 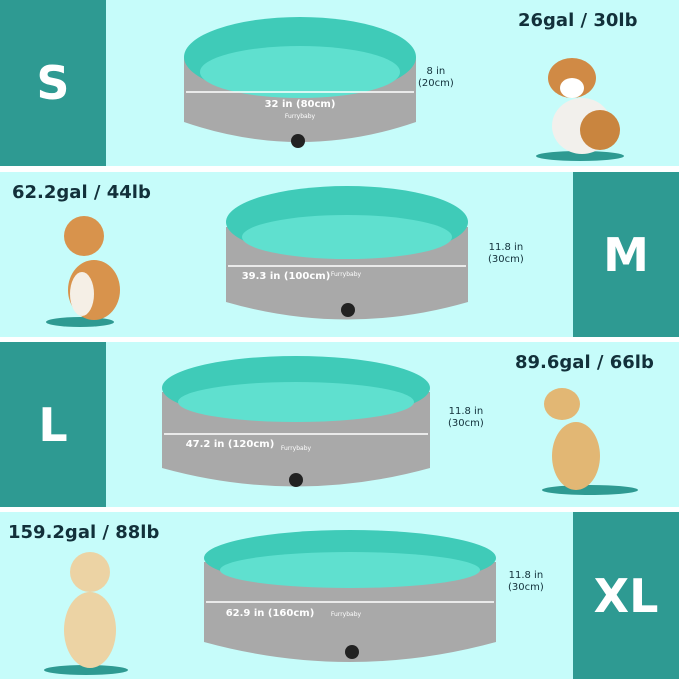 What do you see at coordinates (584, 362) in the screenshot?
I see `capacity-label-l: 89.6gal / 66lb` at bounding box center [584, 362].